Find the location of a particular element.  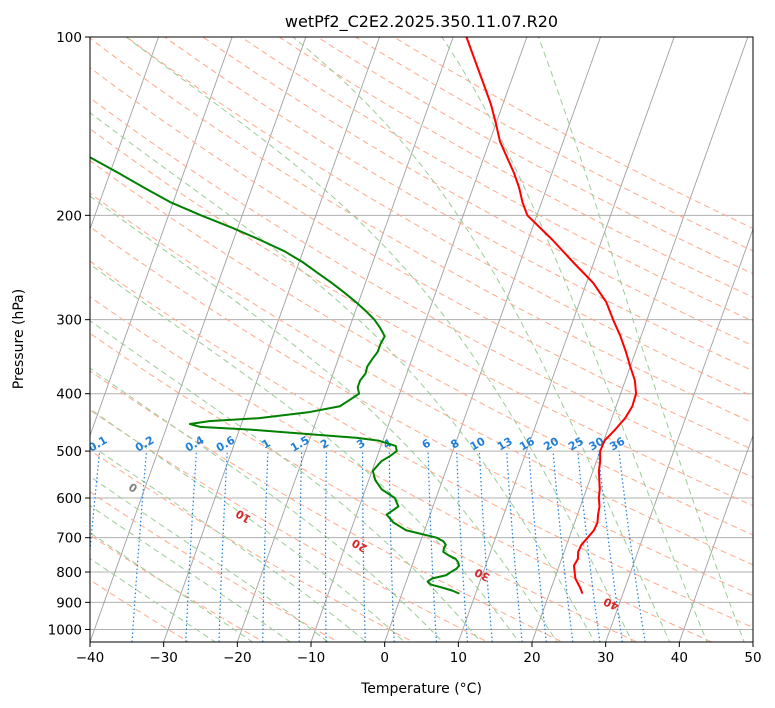

x-tick-label: 40 is located at coordinates (679, 658).